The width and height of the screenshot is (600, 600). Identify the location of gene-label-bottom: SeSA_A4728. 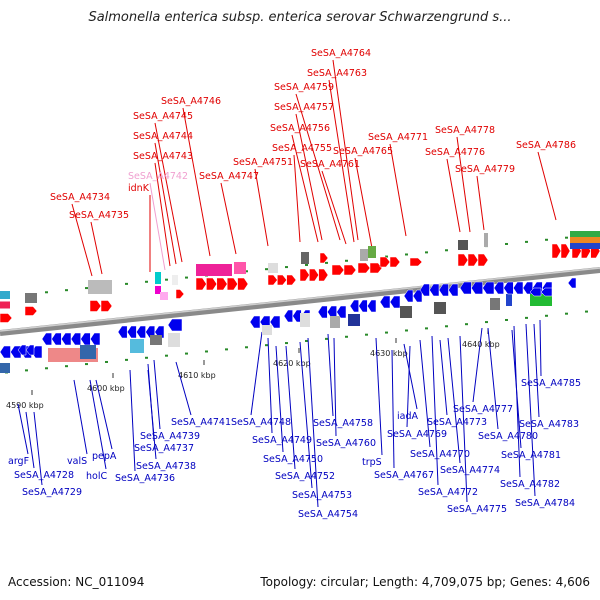
(44, 475).